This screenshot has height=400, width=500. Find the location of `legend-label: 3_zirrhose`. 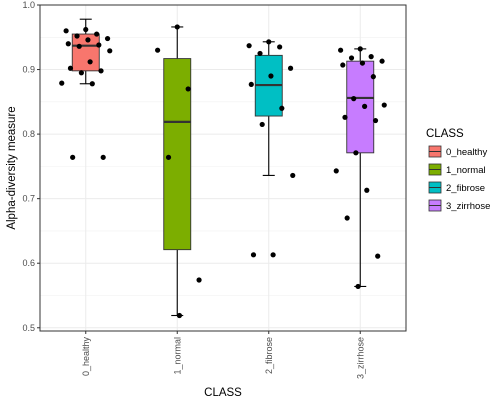

legend-label: 3_zirrhose is located at coordinates (468, 206).